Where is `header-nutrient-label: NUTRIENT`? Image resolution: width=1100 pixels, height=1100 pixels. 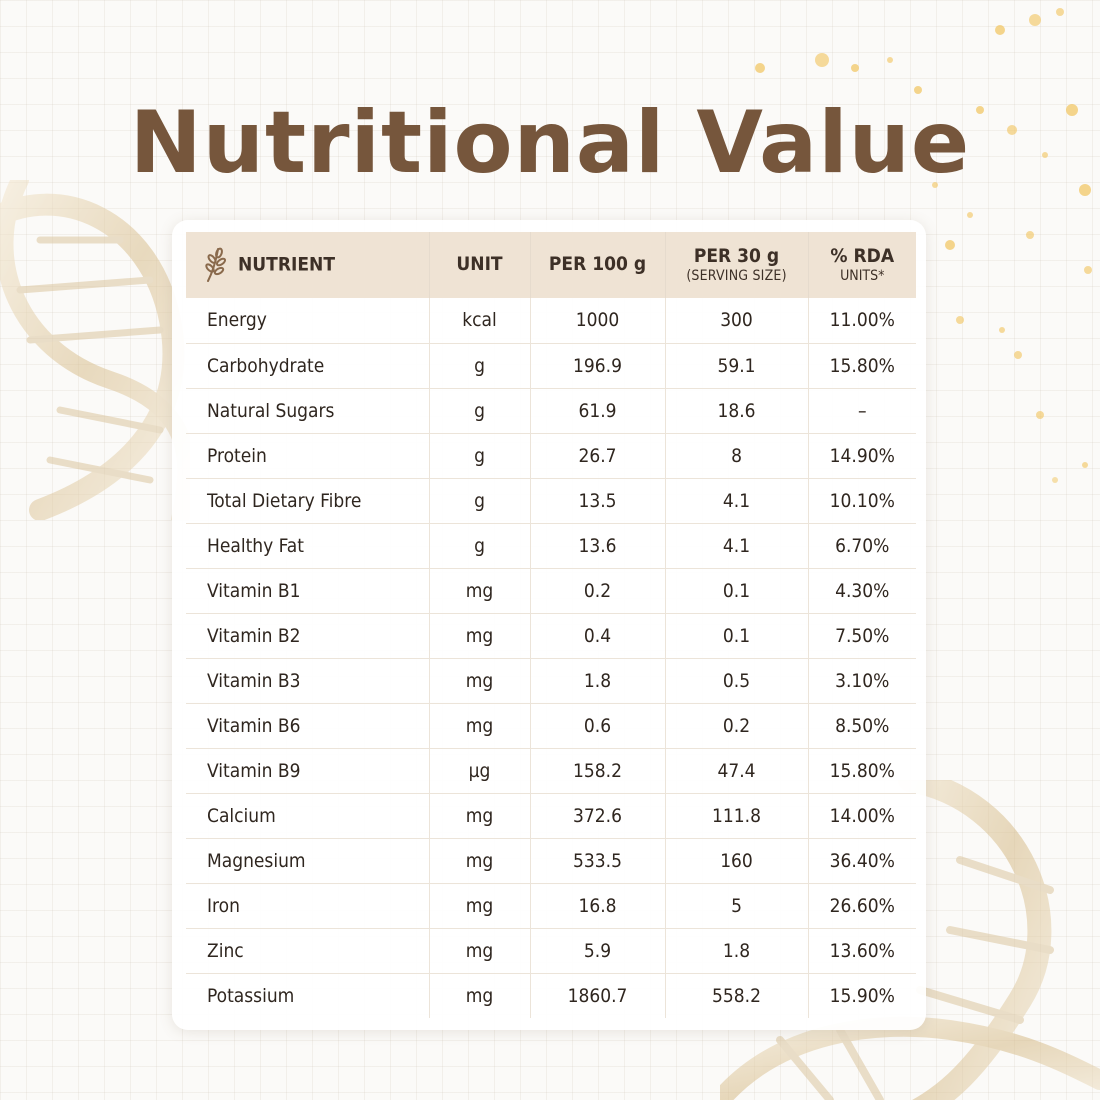 header-nutrient-label: NUTRIENT is located at coordinates (287, 264).